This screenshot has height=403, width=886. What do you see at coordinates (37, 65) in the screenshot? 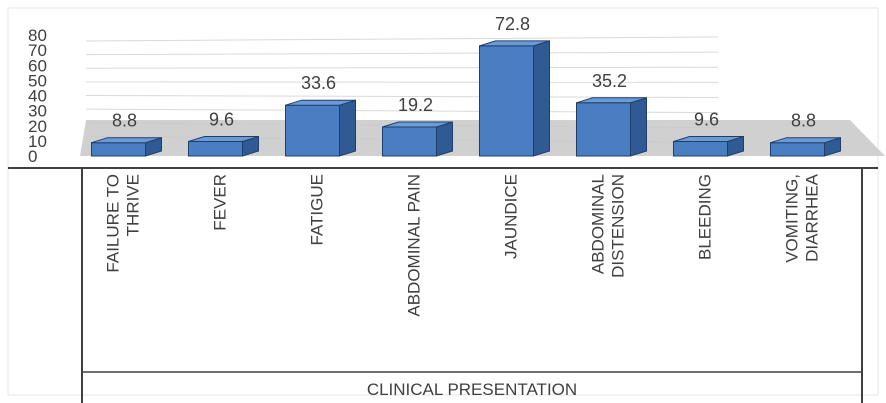
I see `y-tick-label: 60` at bounding box center [37, 65].